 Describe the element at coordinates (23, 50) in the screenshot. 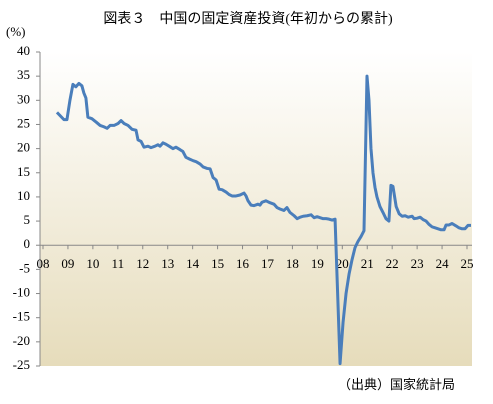

I see `y-tick-label: 40` at that location.